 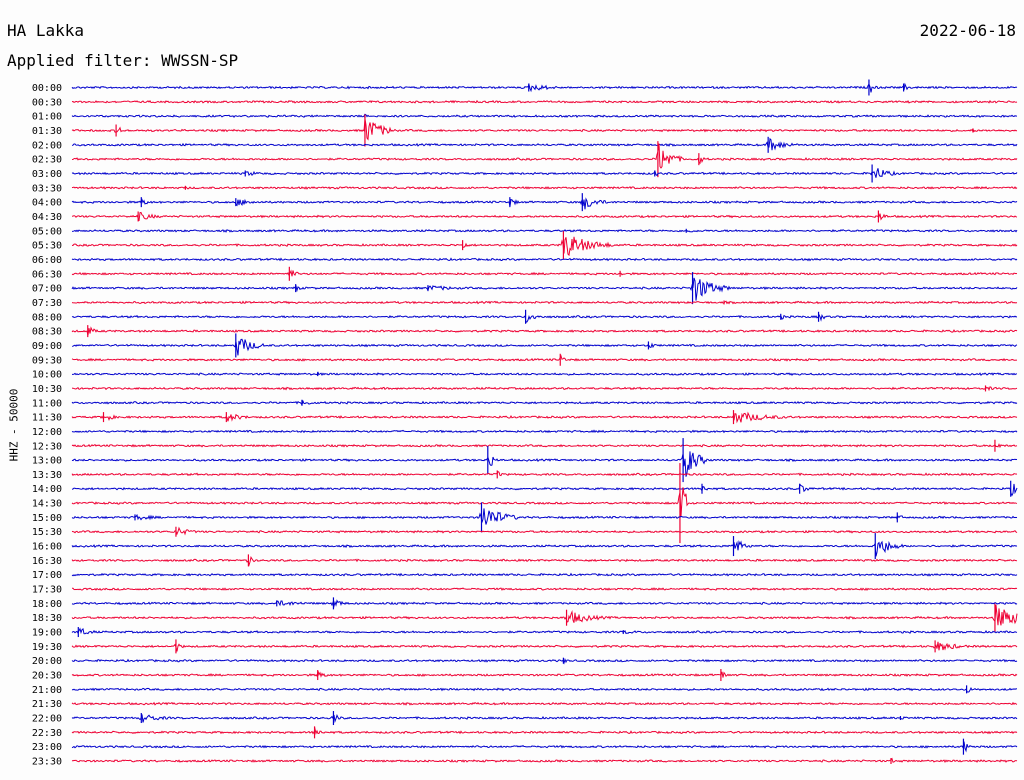 What do you see at coordinates (47, 375) in the screenshot?
I see `row-time-label: 10:00` at bounding box center [47, 375].